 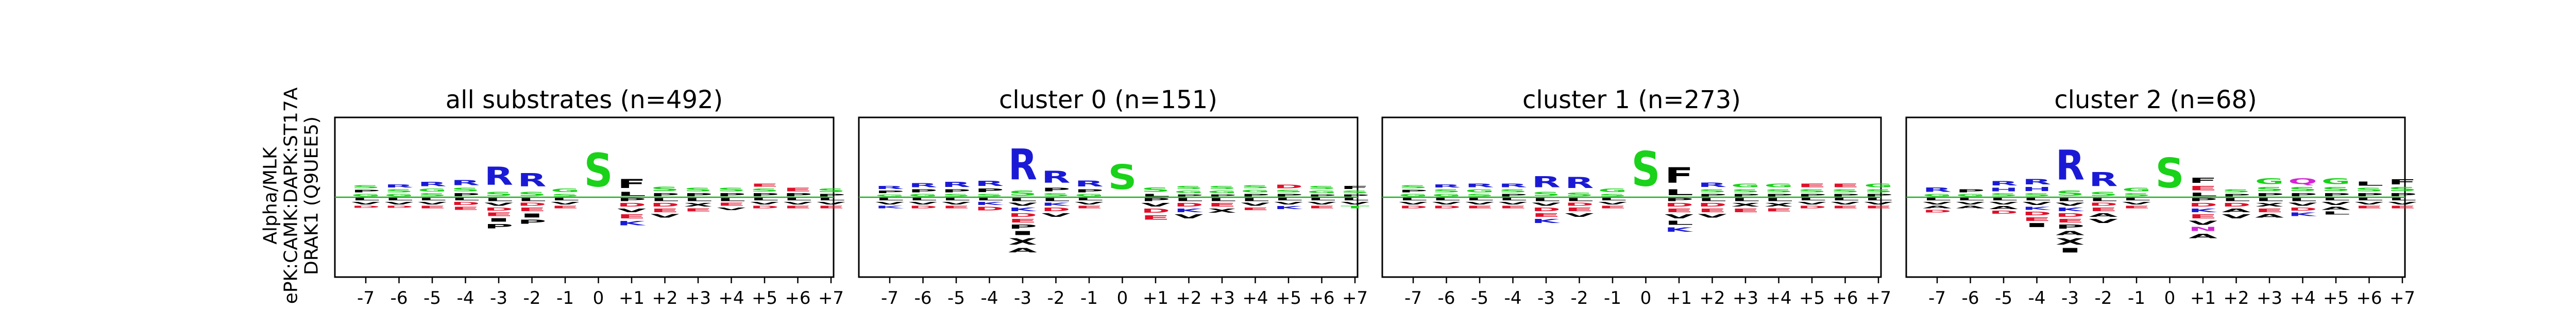 I want to click on residue-K: K, so click(x=1679, y=229).